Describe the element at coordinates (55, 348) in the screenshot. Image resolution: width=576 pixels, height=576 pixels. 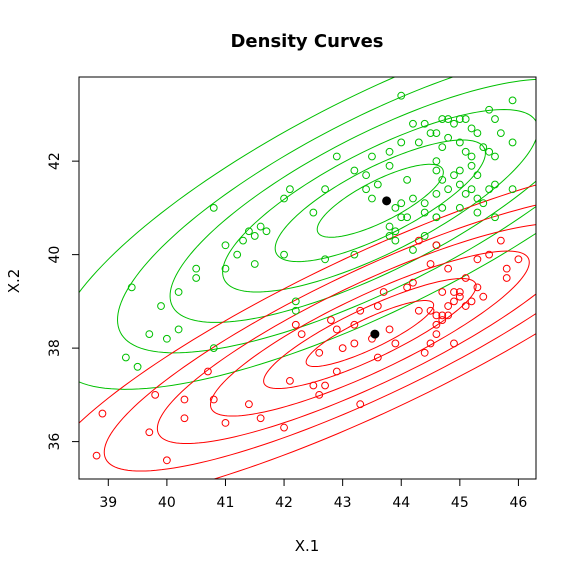
I see `y-tick-label: 38` at that location.